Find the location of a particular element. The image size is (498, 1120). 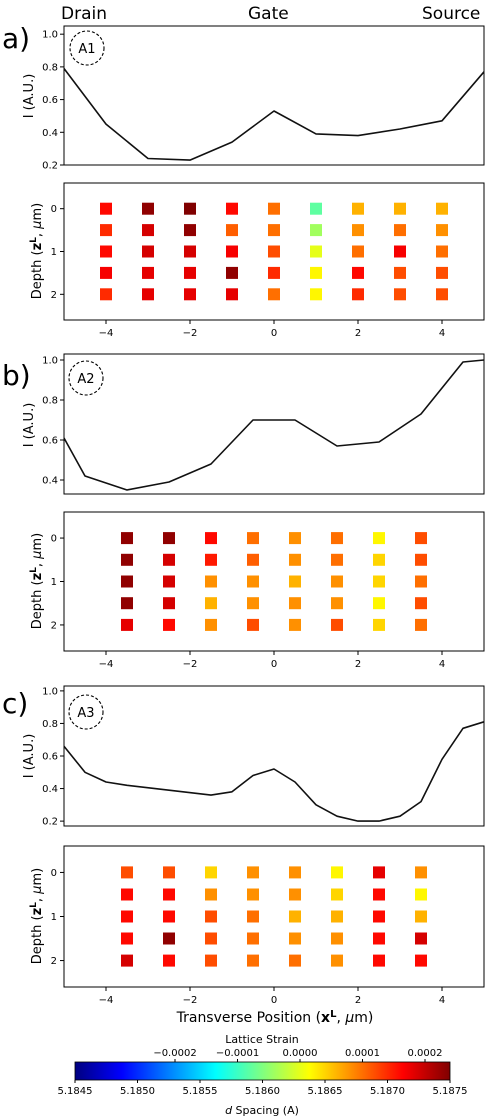

intensity-axes-a3 is located at coordinates (274, 756).